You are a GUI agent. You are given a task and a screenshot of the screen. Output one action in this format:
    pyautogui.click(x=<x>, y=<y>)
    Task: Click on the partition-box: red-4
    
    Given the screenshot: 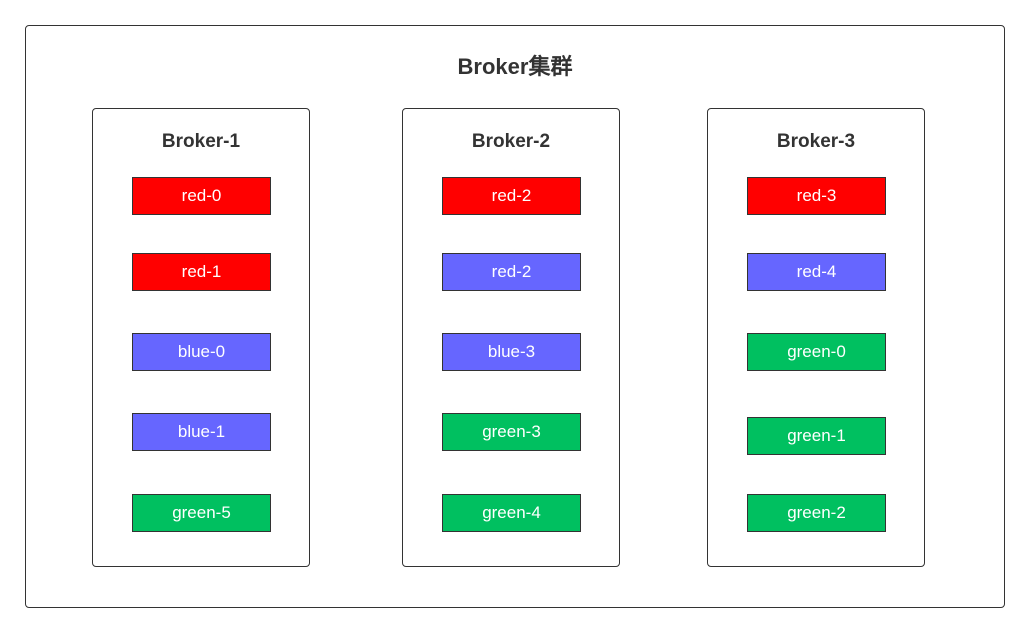 What is the action you would take?
    pyautogui.click(x=816, y=272)
    